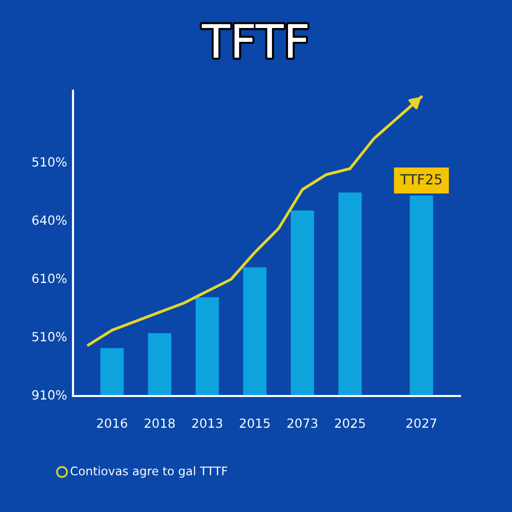  What do you see at coordinates (49, 220) in the screenshot?
I see `text: 640%` at bounding box center [49, 220].